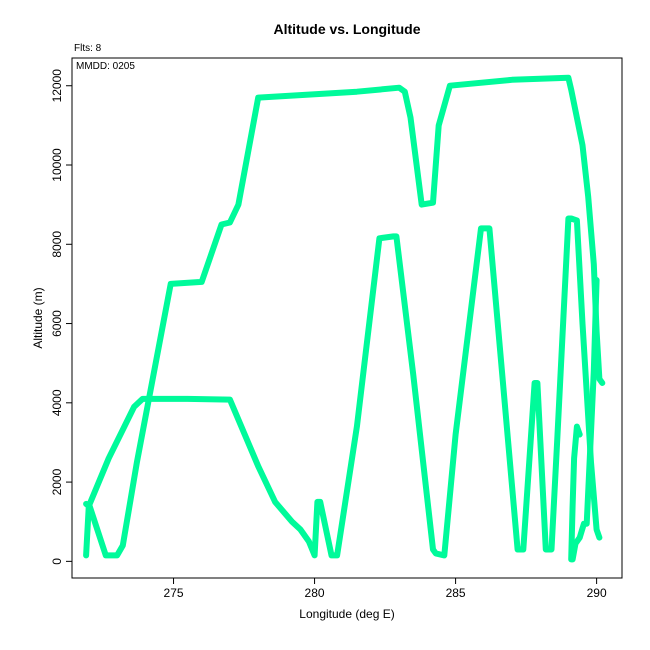  What do you see at coordinates (57, 481) in the screenshot?
I see `y-tick-label: 2000` at bounding box center [57, 481].